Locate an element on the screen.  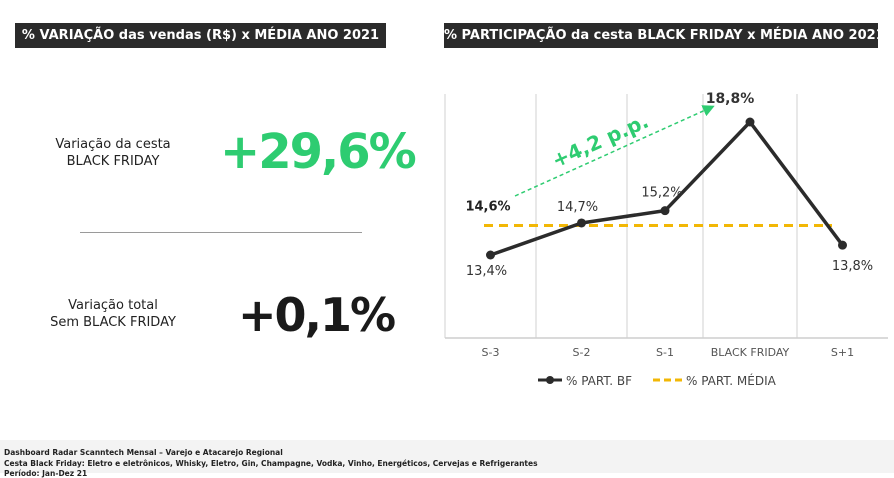
kpi-total-value: +0,1% is located at coordinates (317, 315).